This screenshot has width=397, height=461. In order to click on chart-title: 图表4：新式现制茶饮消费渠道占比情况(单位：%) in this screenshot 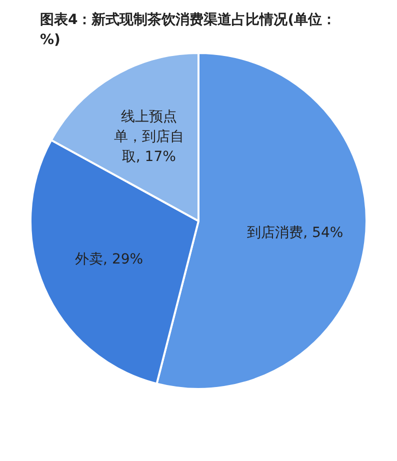, I will do `click(189, 30)`.